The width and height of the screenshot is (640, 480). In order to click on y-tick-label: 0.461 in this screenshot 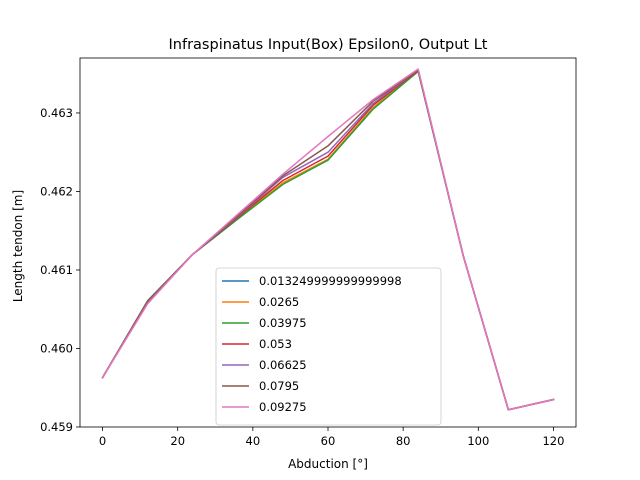, I will do `click(56, 270)`.